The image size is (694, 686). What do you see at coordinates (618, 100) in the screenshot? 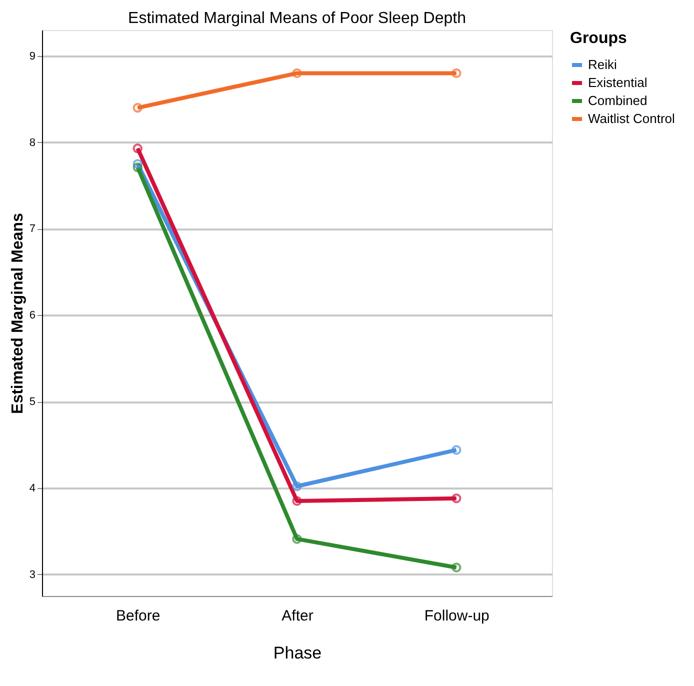
I see `legend-label: Combined` at bounding box center [618, 100].